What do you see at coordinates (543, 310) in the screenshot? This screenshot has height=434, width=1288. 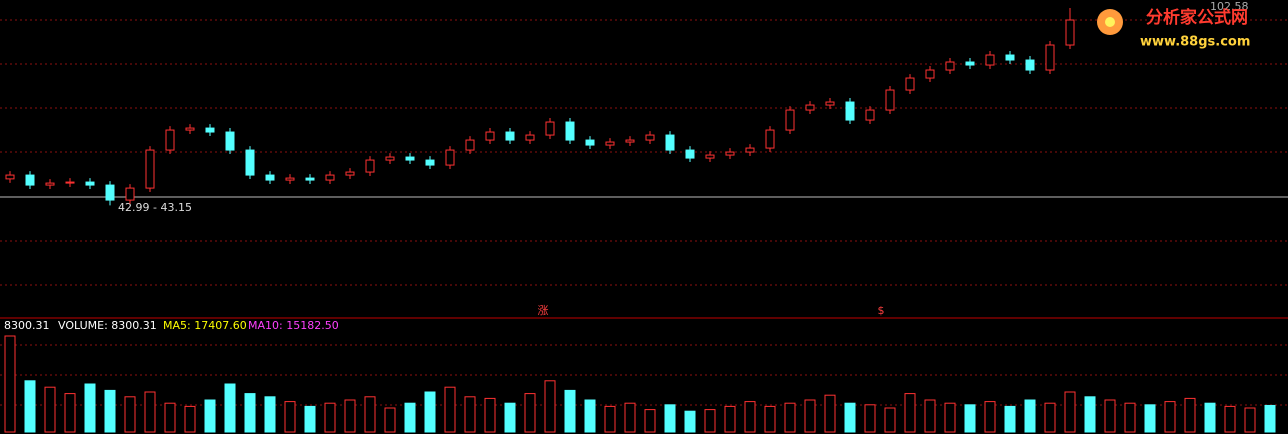 I see `marker: 涨` at bounding box center [543, 310].